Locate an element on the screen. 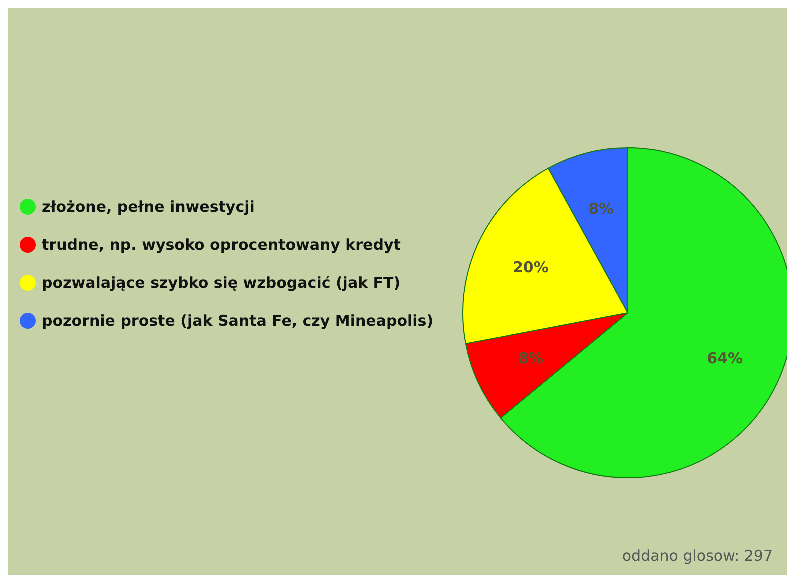 The height and width of the screenshot is (583, 795). data-label: 64% is located at coordinates (725, 359).